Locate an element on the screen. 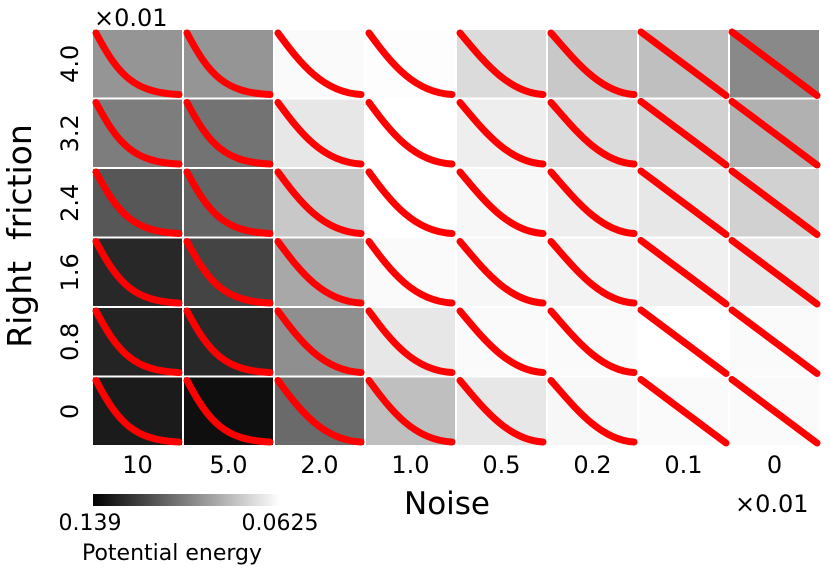 Image resolution: width=830 pixels, height=573 pixels. x-tick-label: 0 is located at coordinates (774, 465).